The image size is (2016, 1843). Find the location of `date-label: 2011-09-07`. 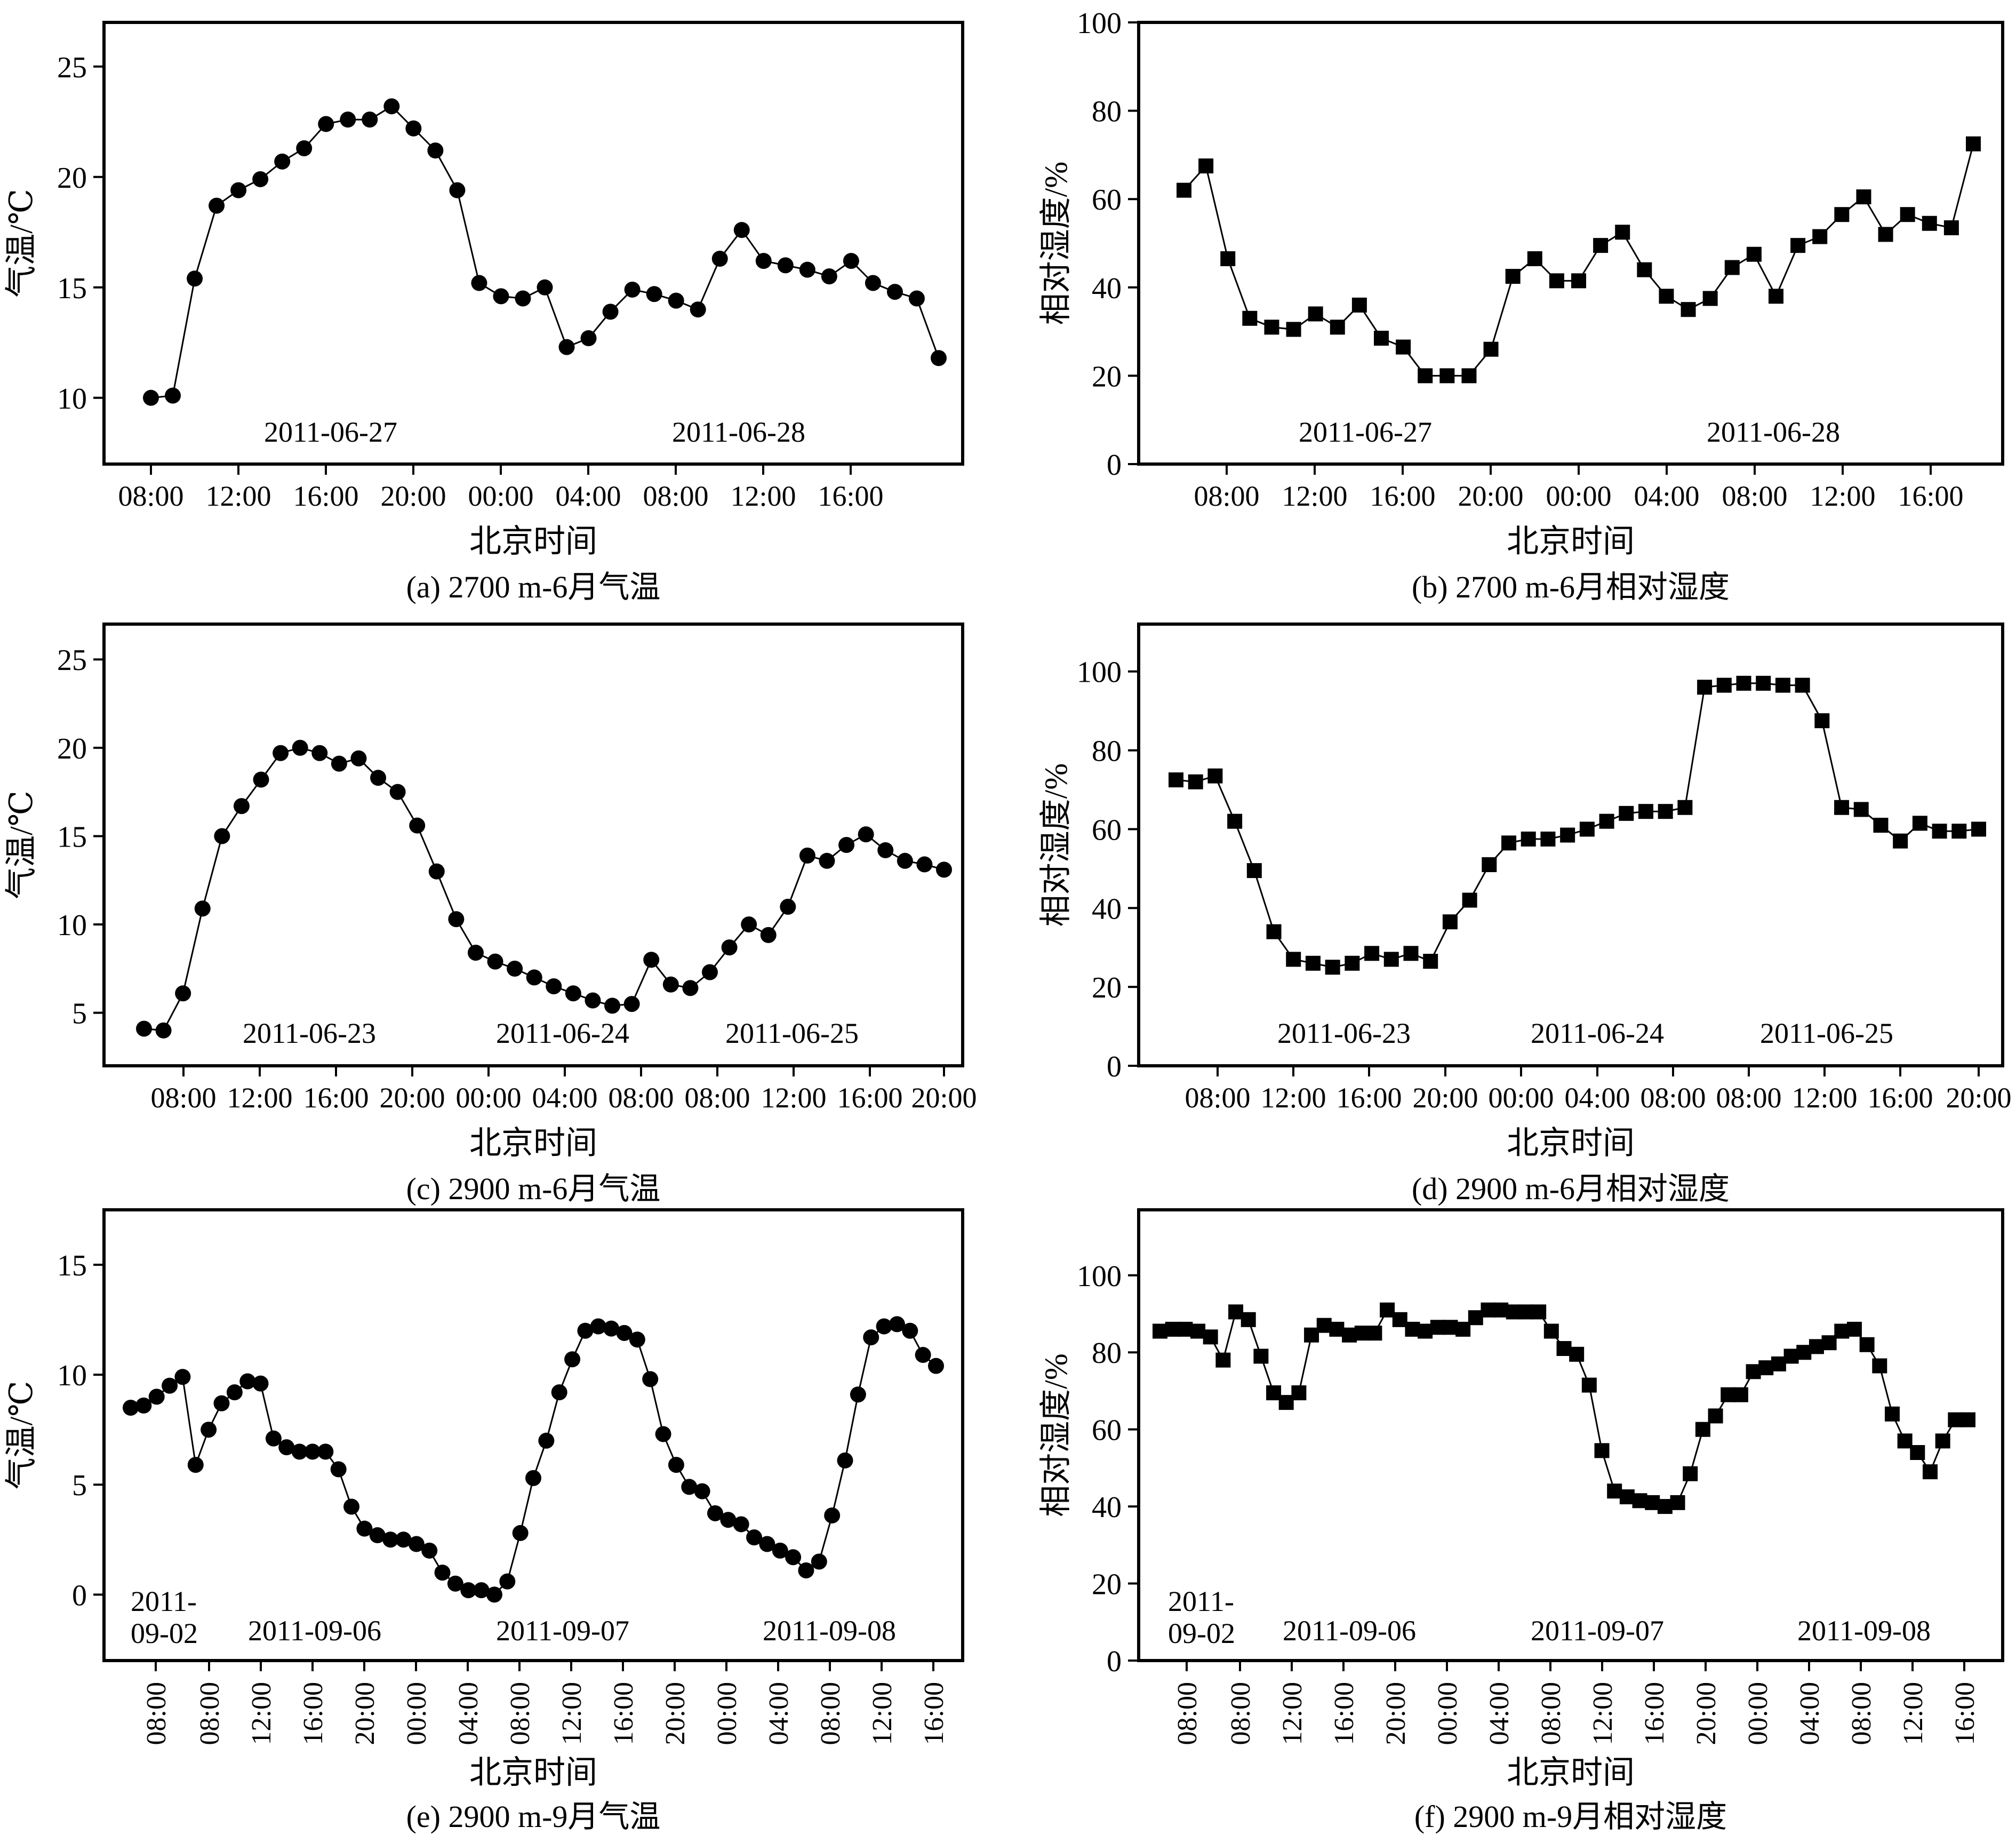

date-label: 2011-09-07 is located at coordinates (562, 1631).